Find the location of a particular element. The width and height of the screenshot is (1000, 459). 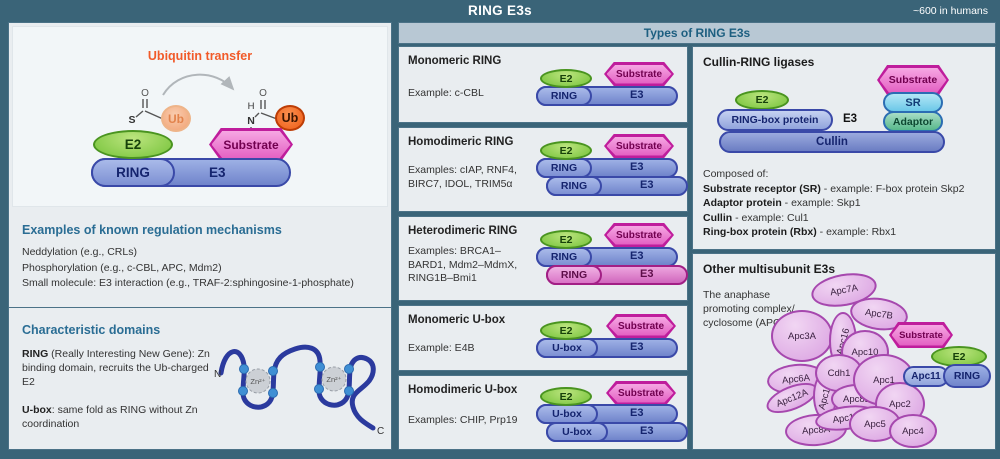

c-terminus-label: C is located at coordinates (380, 431).